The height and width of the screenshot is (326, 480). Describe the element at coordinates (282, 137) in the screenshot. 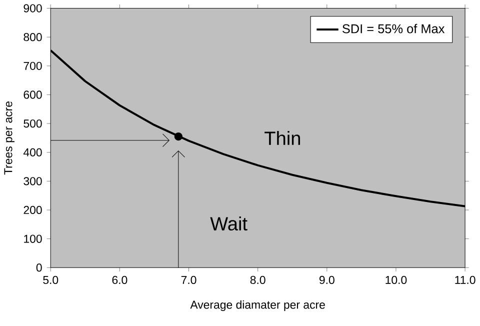

I see `annotation: Thin` at that location.